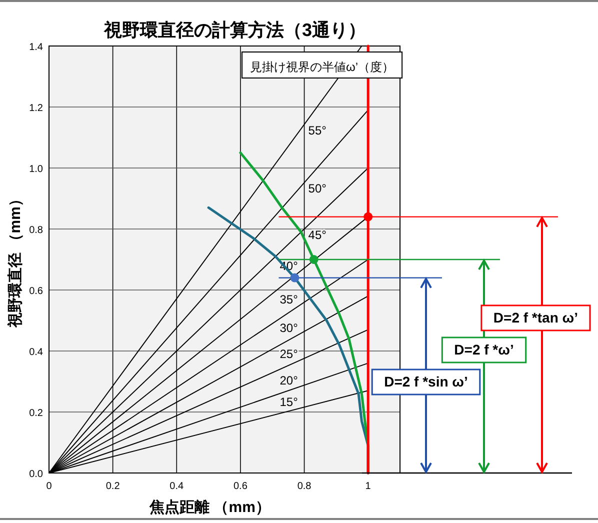 This screenshot has height=523, width=598. Describe the element at coordinates (426, 382) in the screenshot. I see `annotation: D=2 f *sin ω’` at that location.